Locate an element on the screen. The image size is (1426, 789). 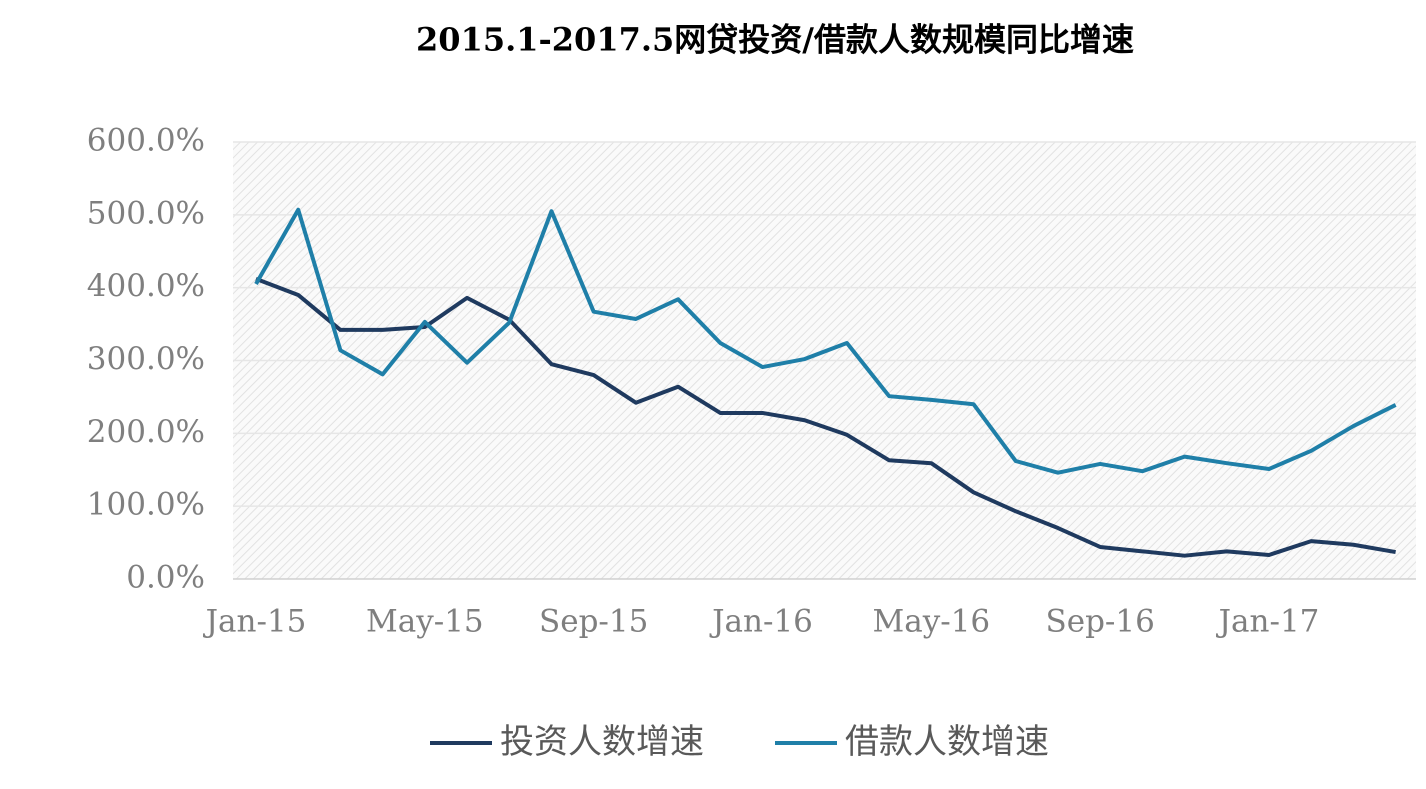
x-tick-label: Sep-15 is located at coordinates (593, 622).